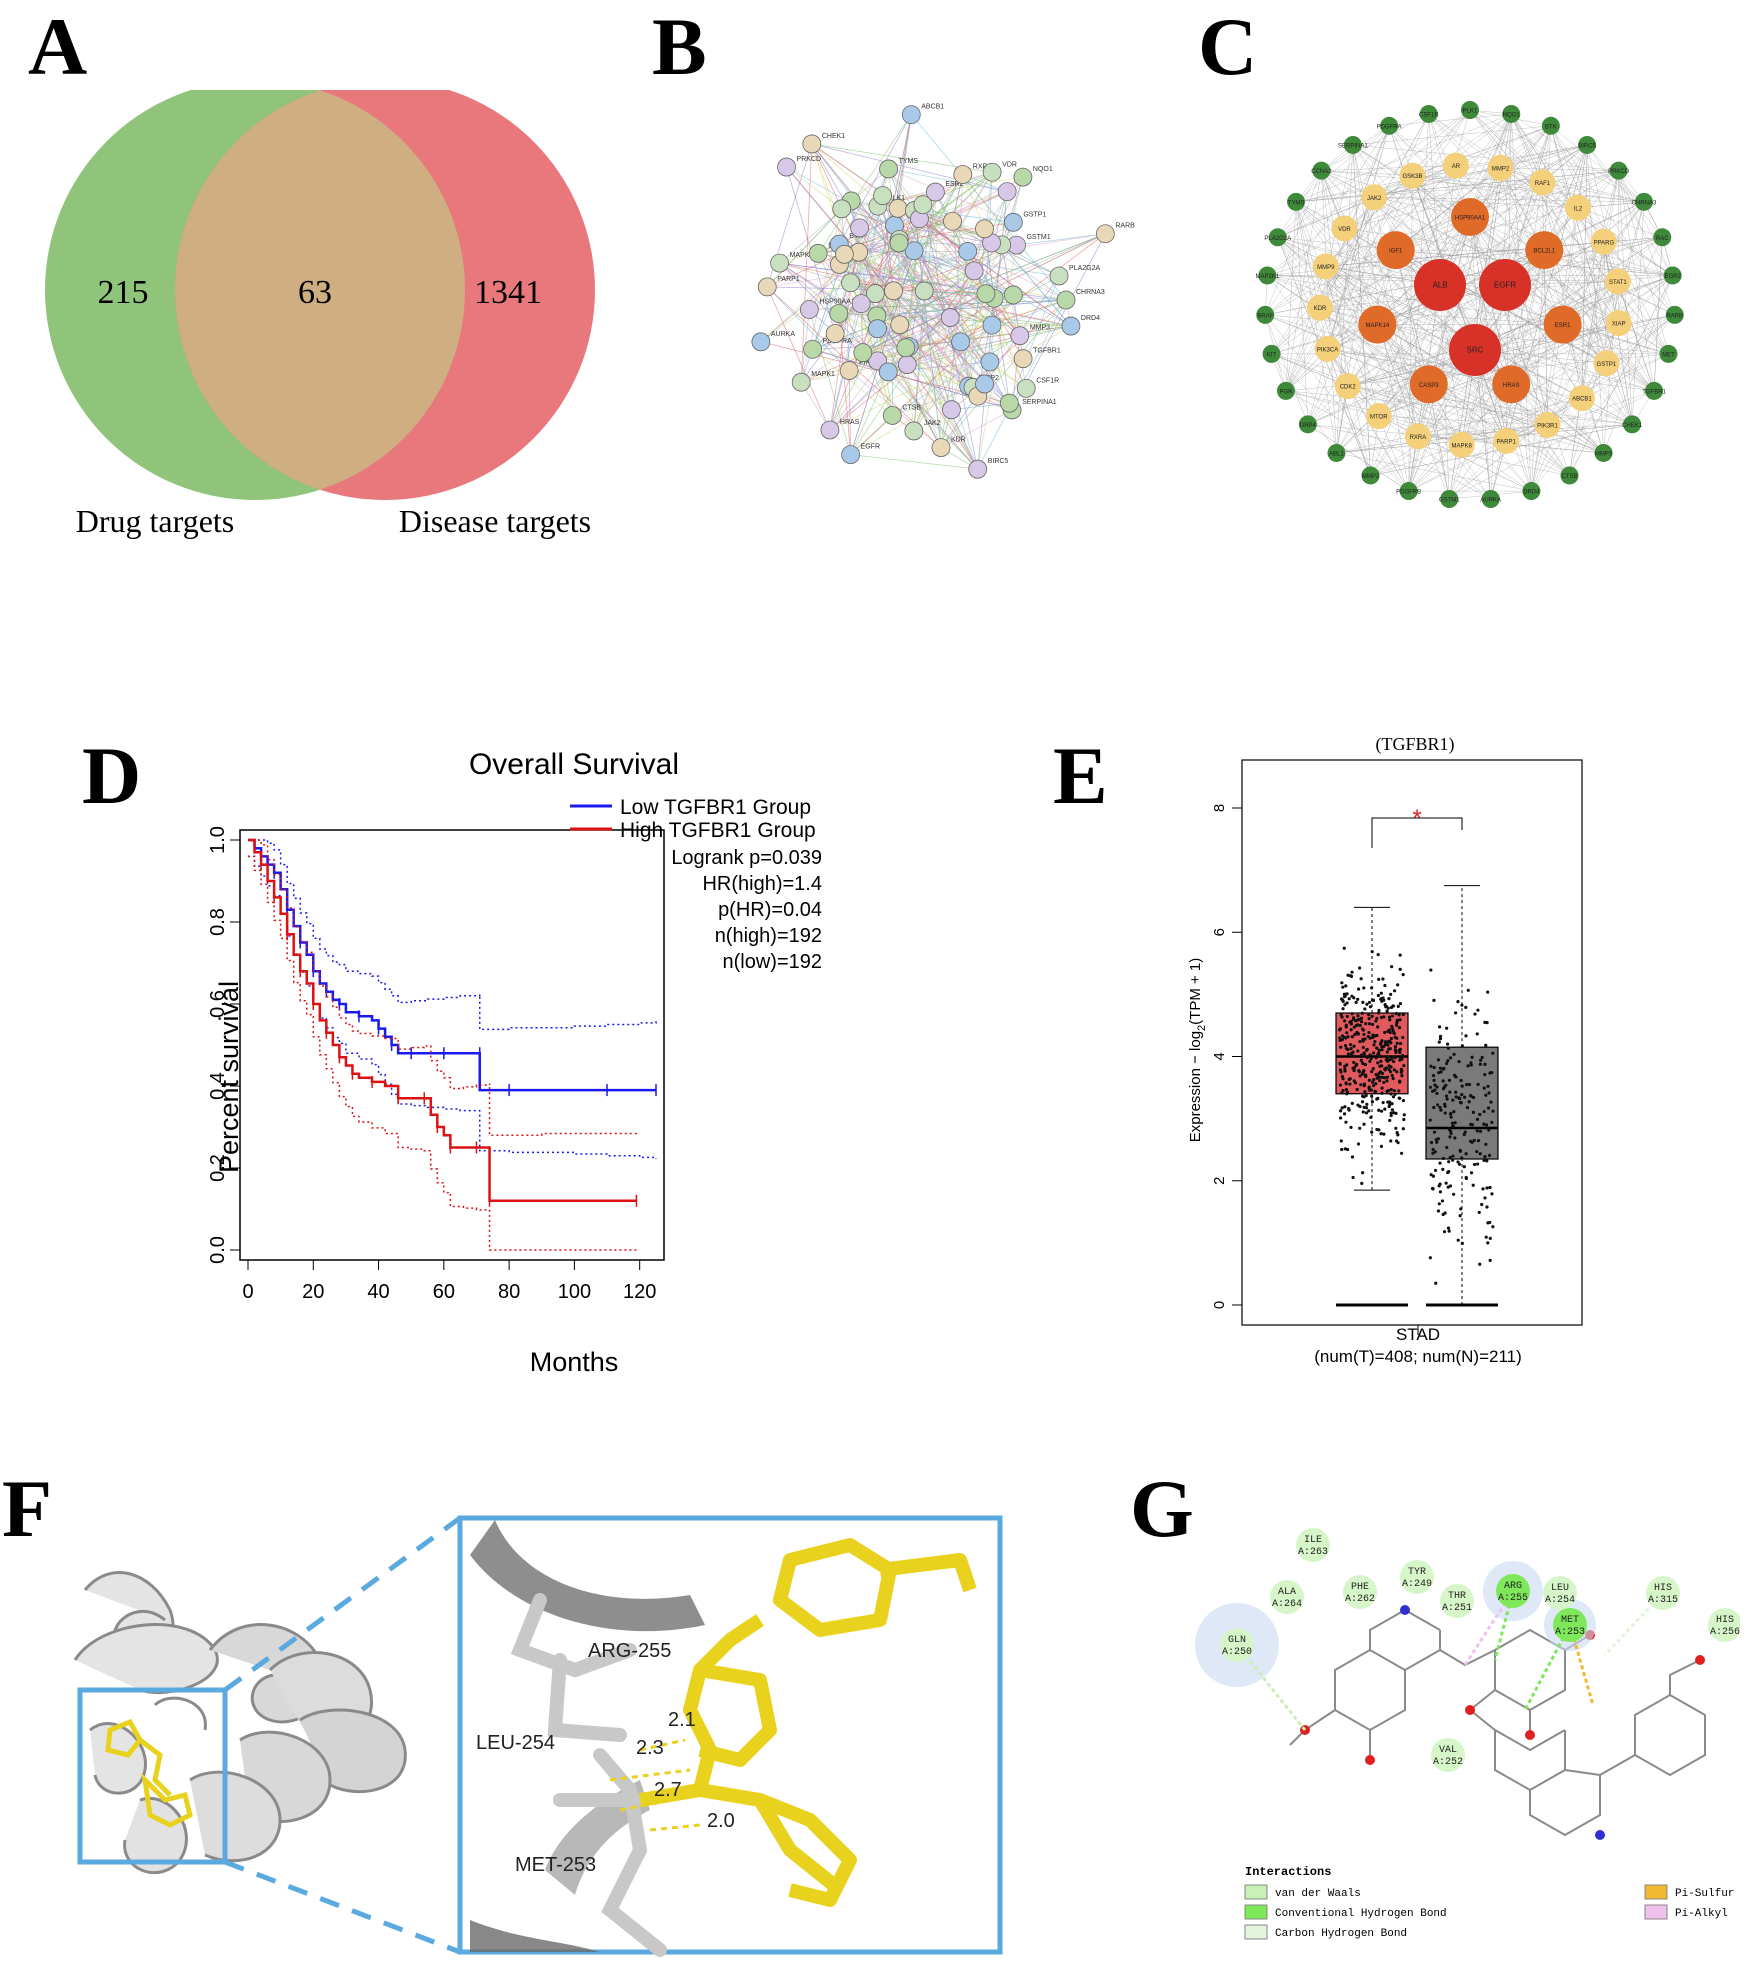 The width and height of the screenshot is (1748, 1962). I want to click on significance-bracket, so click(1417, 832).